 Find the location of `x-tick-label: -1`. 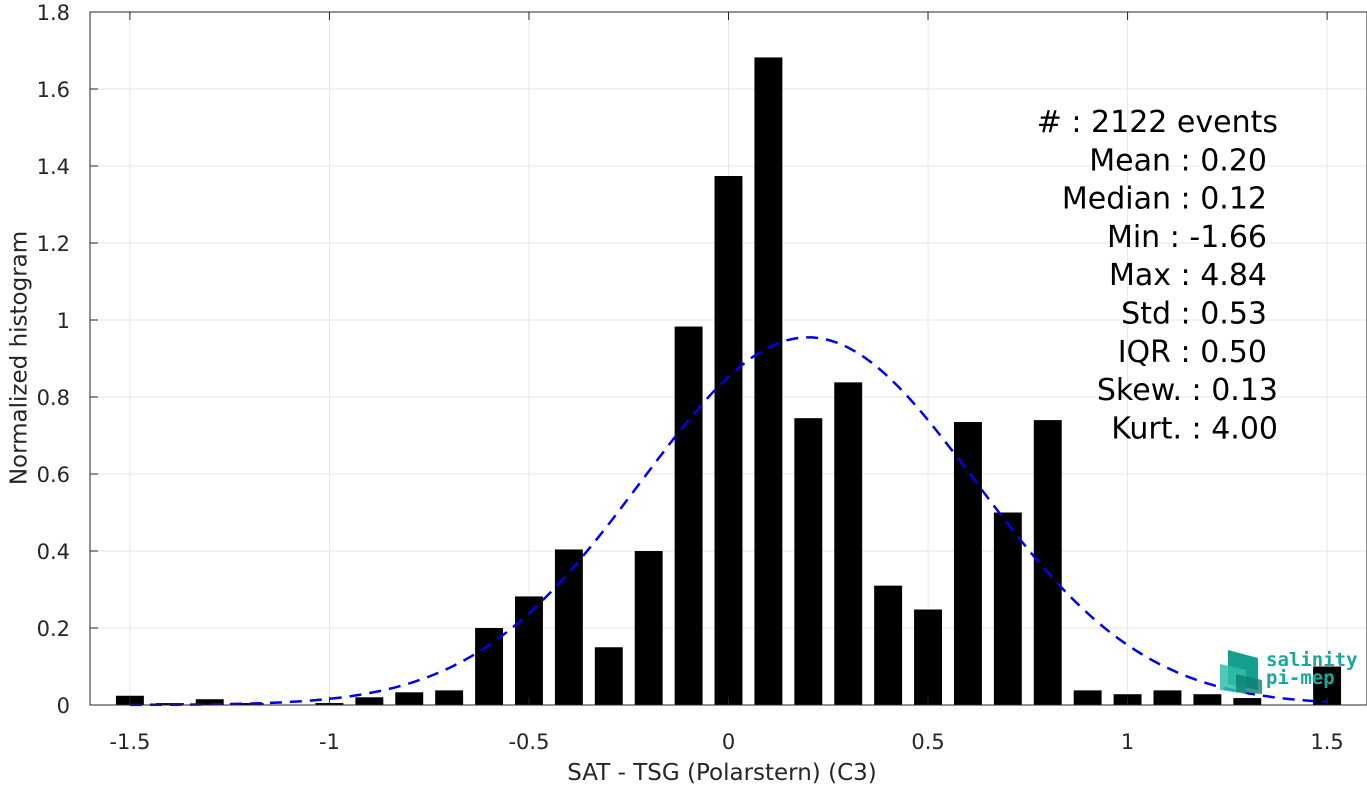

x-tick-label: -1 is located at coordinates (329, 742).